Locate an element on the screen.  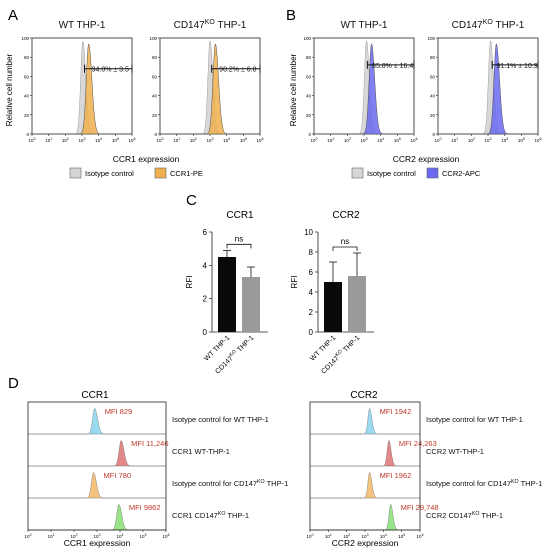
mfi-label: MFI 1942 is located at coordinates (396, 411).